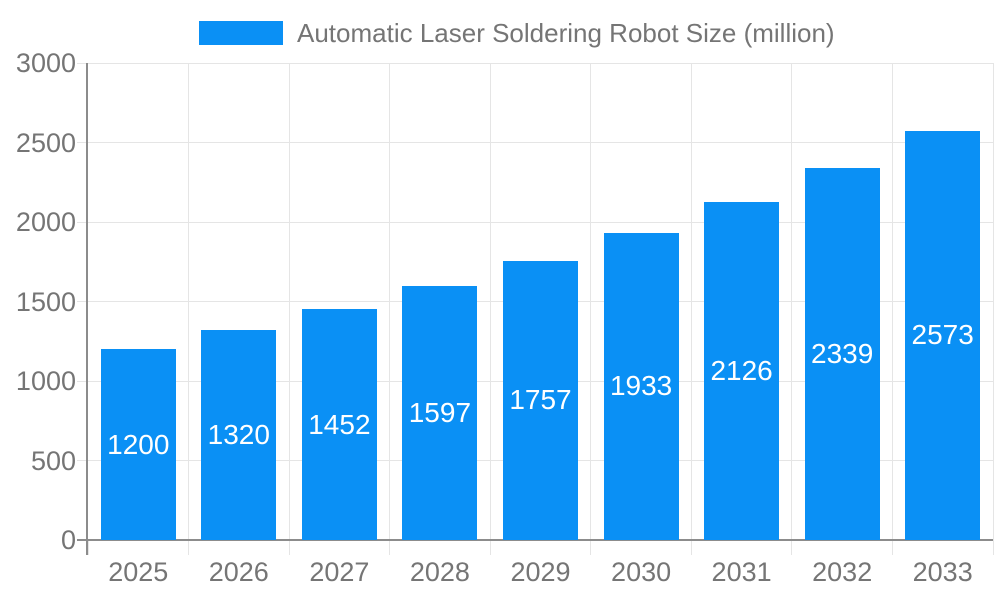  I want to click on bar-value-label: 1200, so click(138, 444).